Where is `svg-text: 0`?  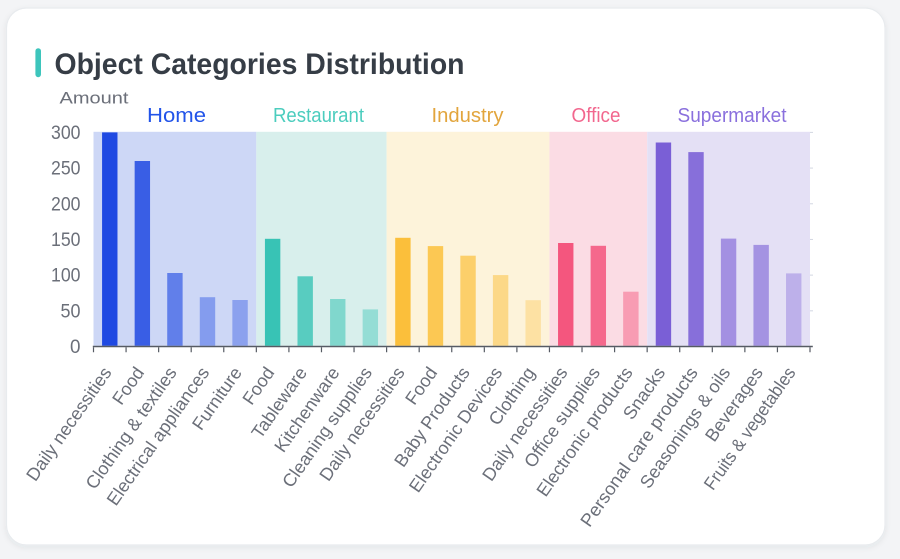 svg-text: 0 is located at coordinates (75, 347).